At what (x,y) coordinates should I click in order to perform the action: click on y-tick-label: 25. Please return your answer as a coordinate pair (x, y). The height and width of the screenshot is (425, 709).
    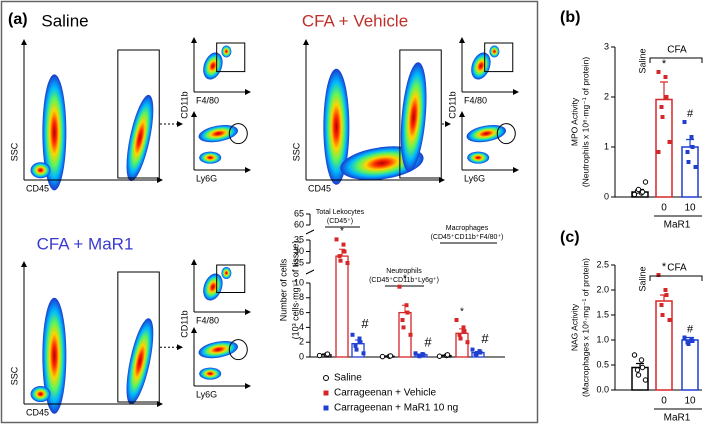
    Looking at the image, I should click on (299, 262).